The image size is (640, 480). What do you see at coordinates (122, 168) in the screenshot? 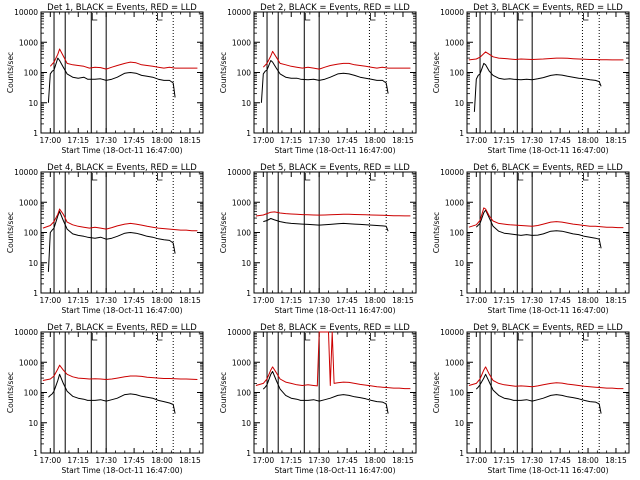
I see `panel-title: Det 4, BLACK = Events, RED = LLD` at bounding box center [122, 168].